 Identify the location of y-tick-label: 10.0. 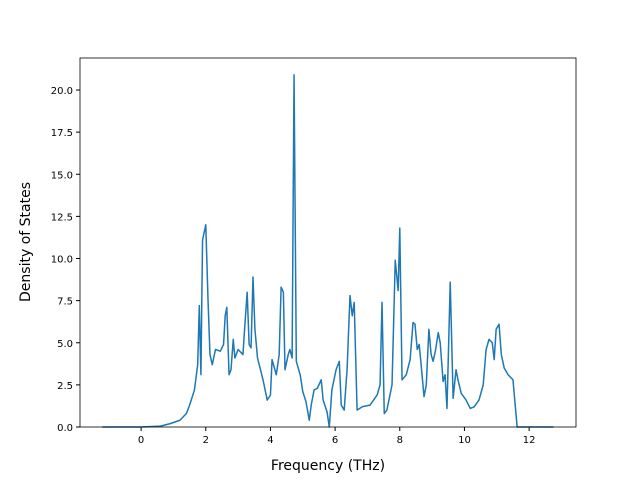
(62, 260).